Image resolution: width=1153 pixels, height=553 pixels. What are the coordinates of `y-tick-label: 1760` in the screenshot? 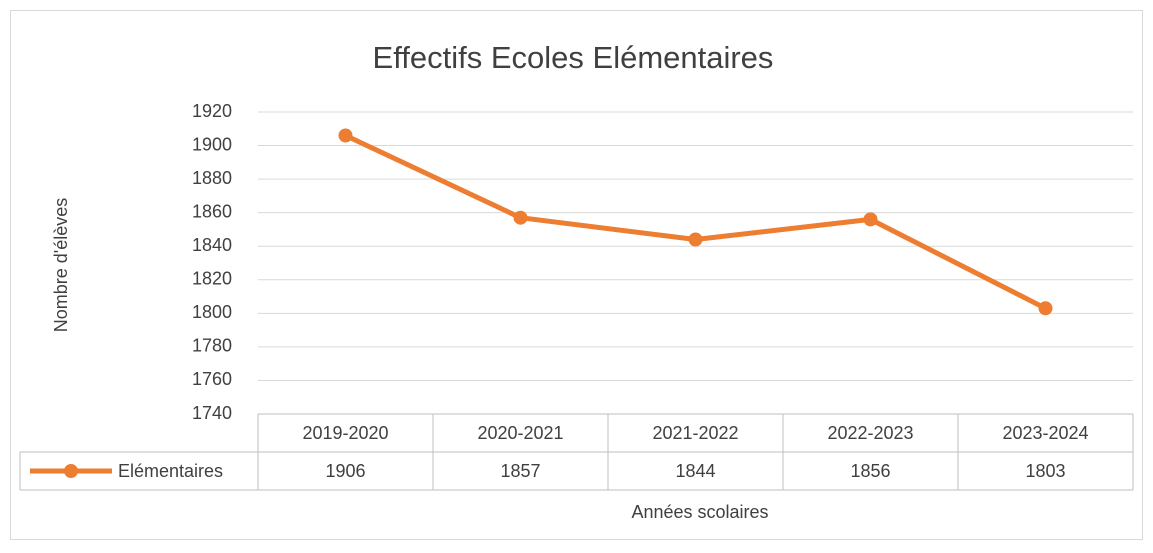 It's located at (212, 379).